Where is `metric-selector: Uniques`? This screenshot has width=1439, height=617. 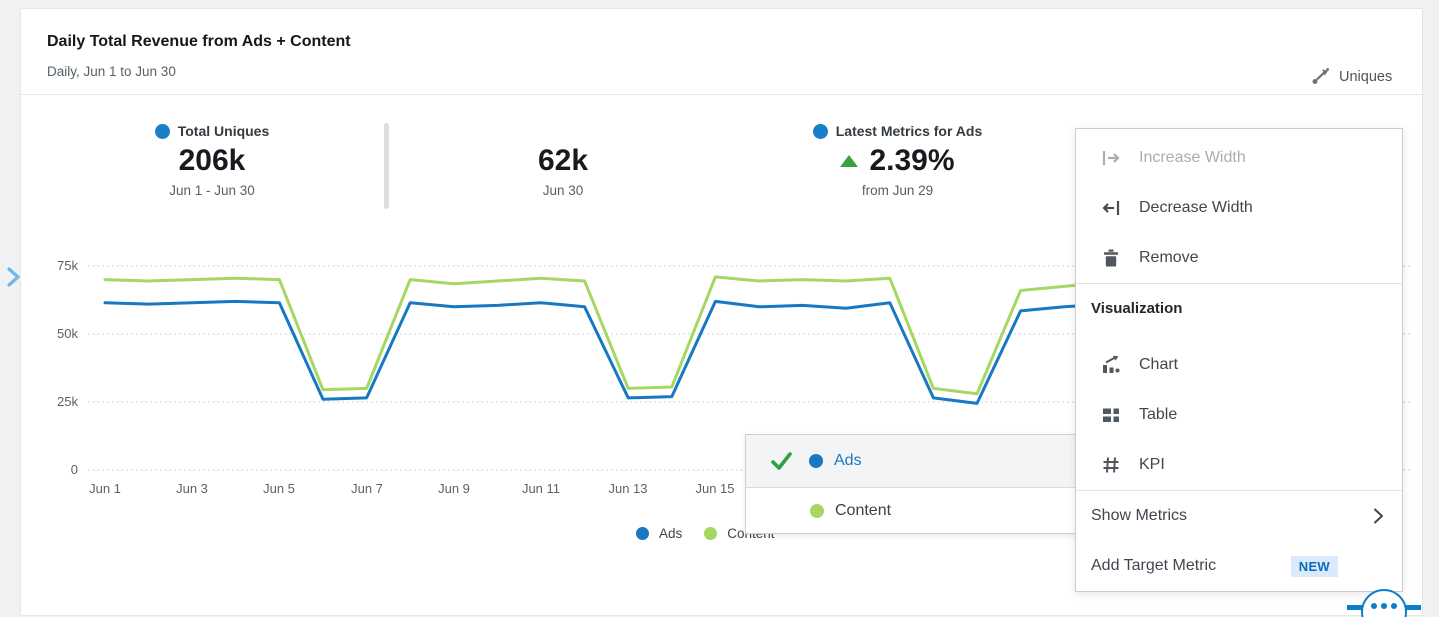 metric-selector: Uniques is located at coordinates (1351, 76).